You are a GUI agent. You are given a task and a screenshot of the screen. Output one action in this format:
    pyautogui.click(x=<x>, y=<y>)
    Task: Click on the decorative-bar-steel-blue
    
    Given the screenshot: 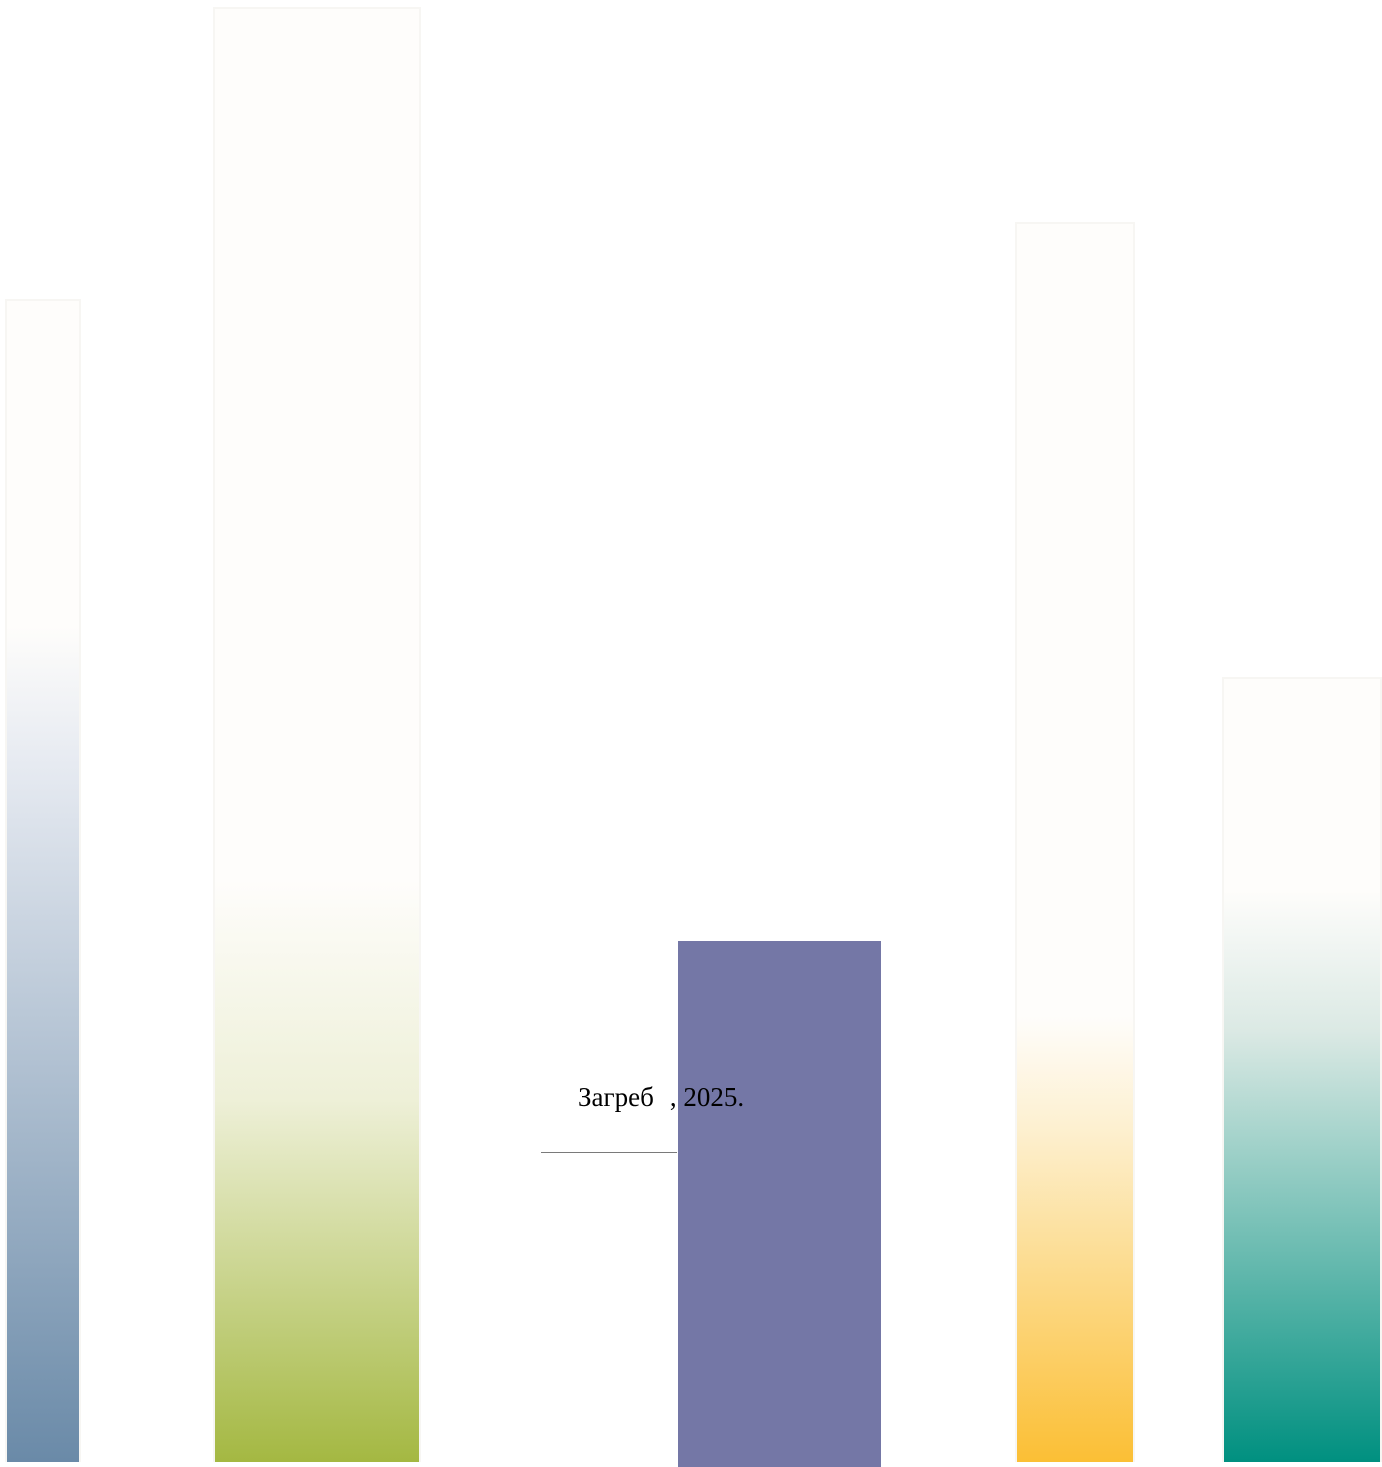 What is the action you would take?
    pyautogui.click(x=43, y=880)
    